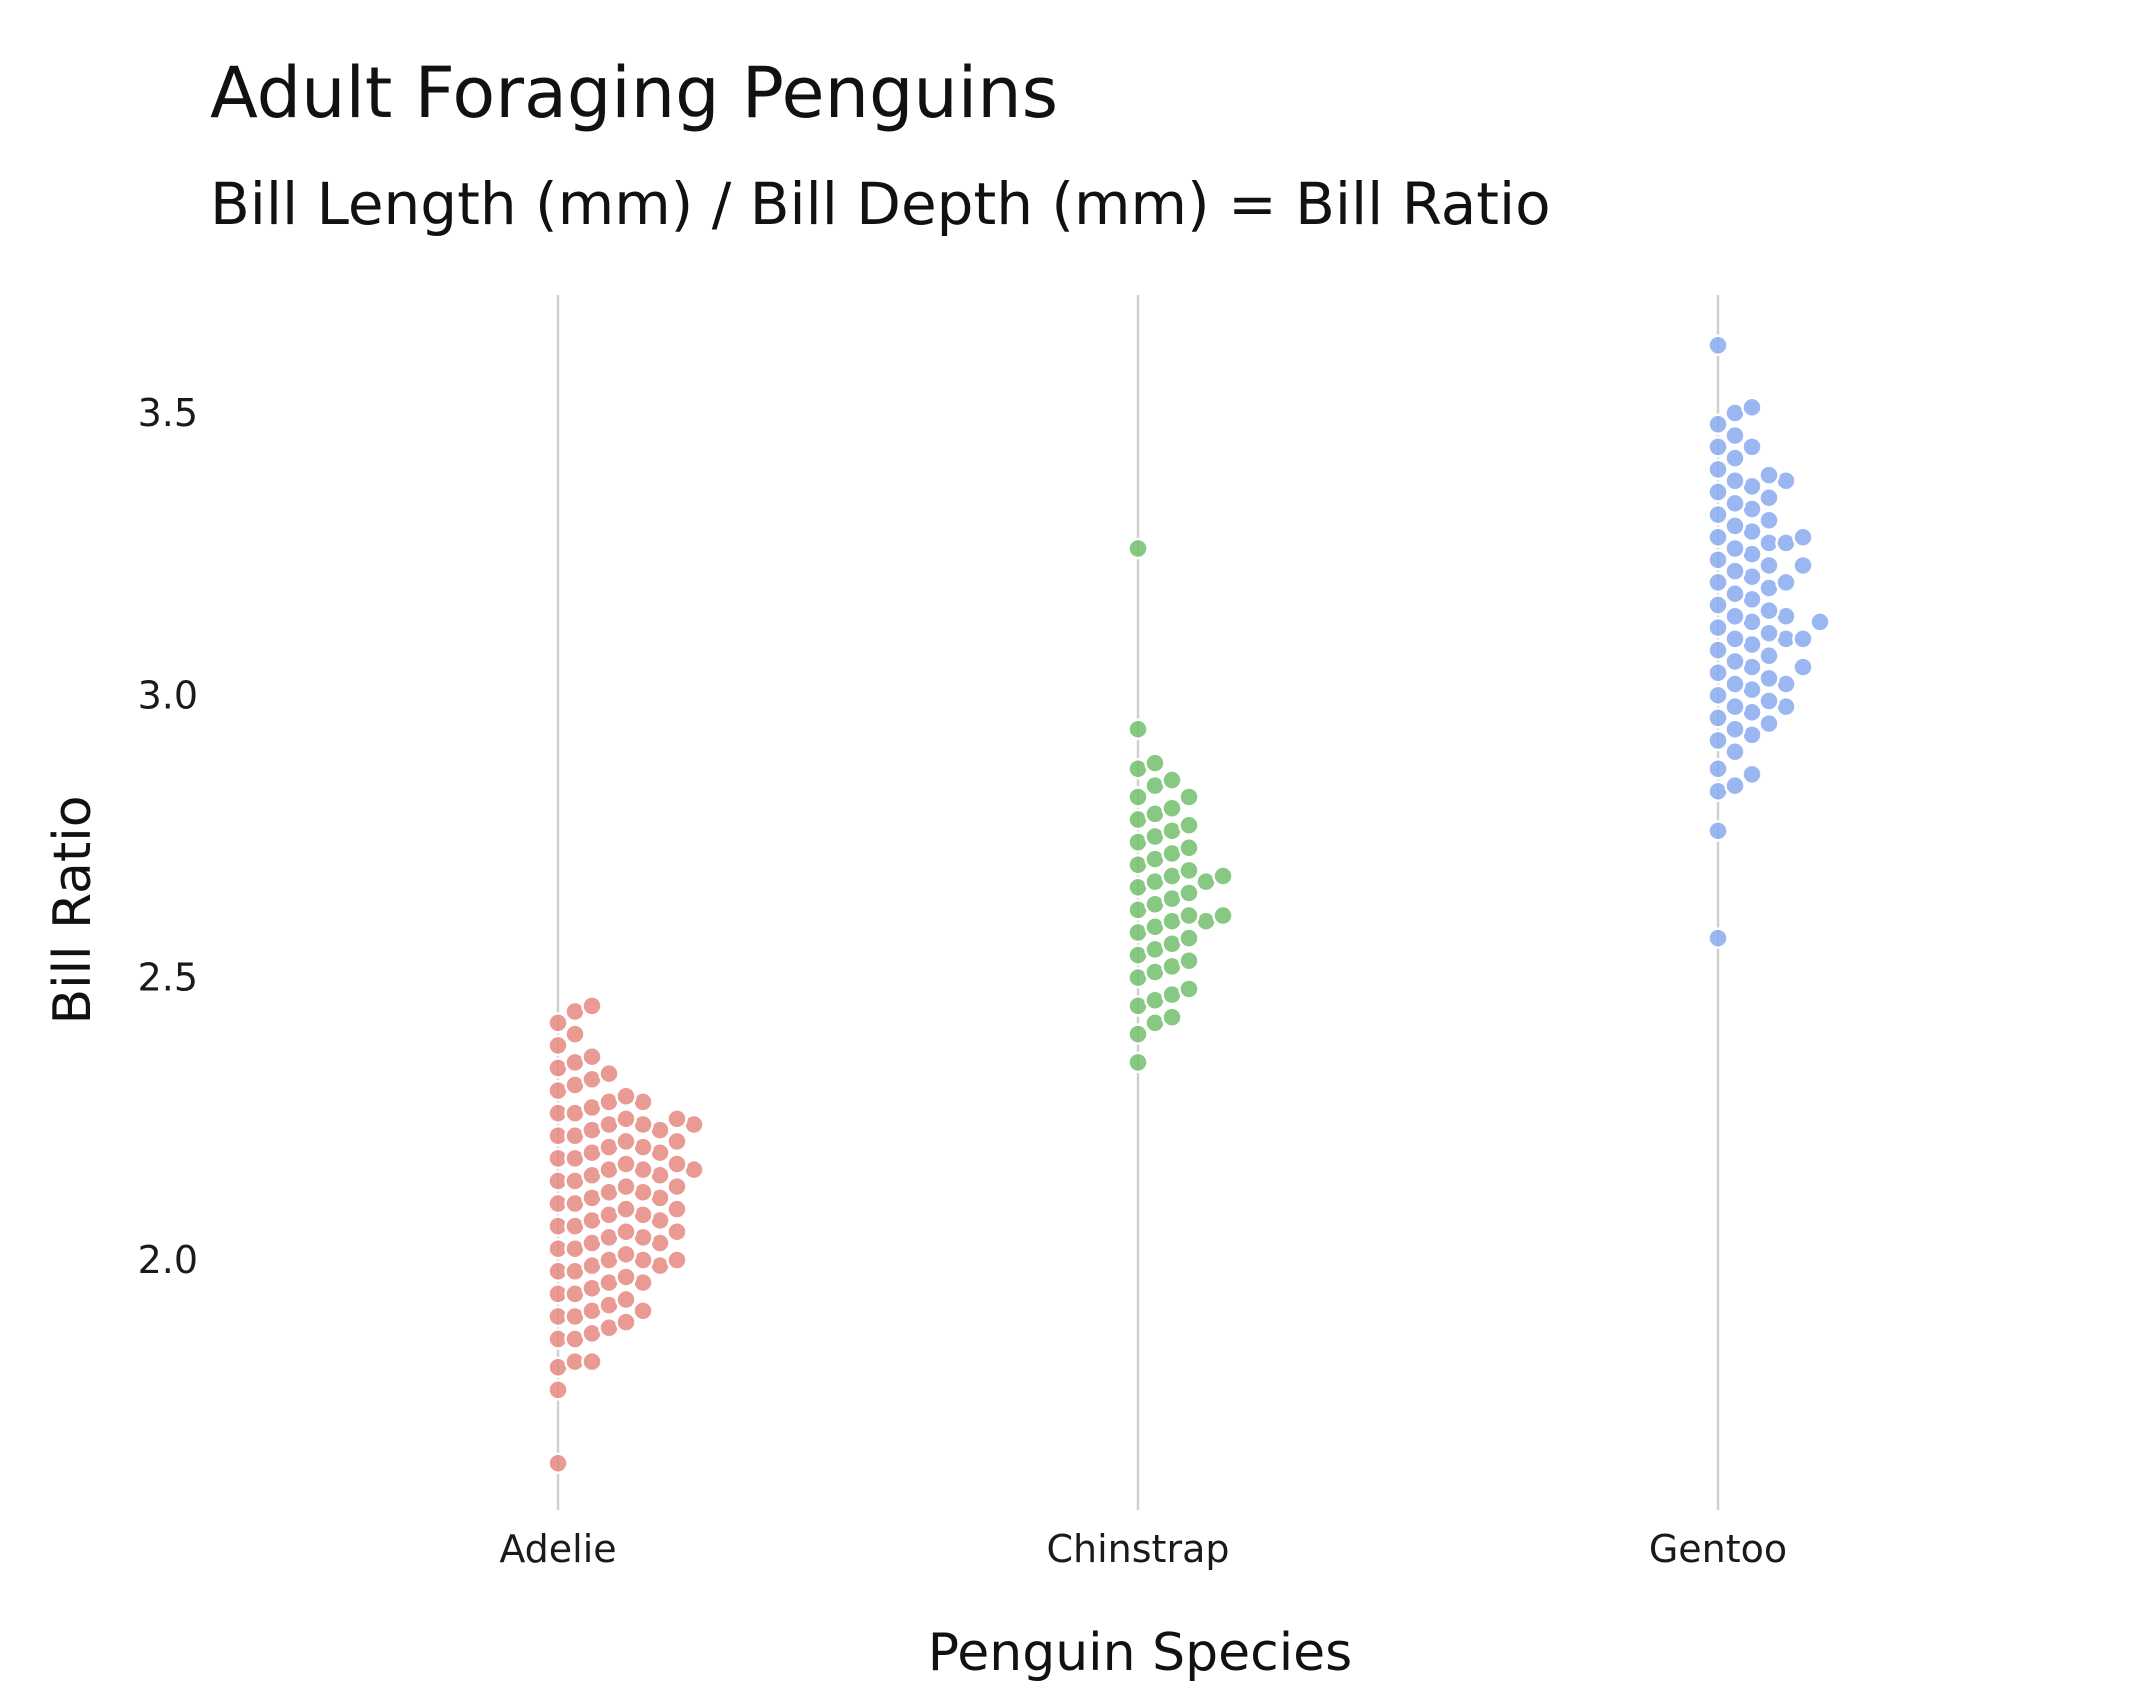 Image resolution: width=2154 pixels, height=1692 pixels. I want to click on y-tick-label: 3.5, so click(168, 413).